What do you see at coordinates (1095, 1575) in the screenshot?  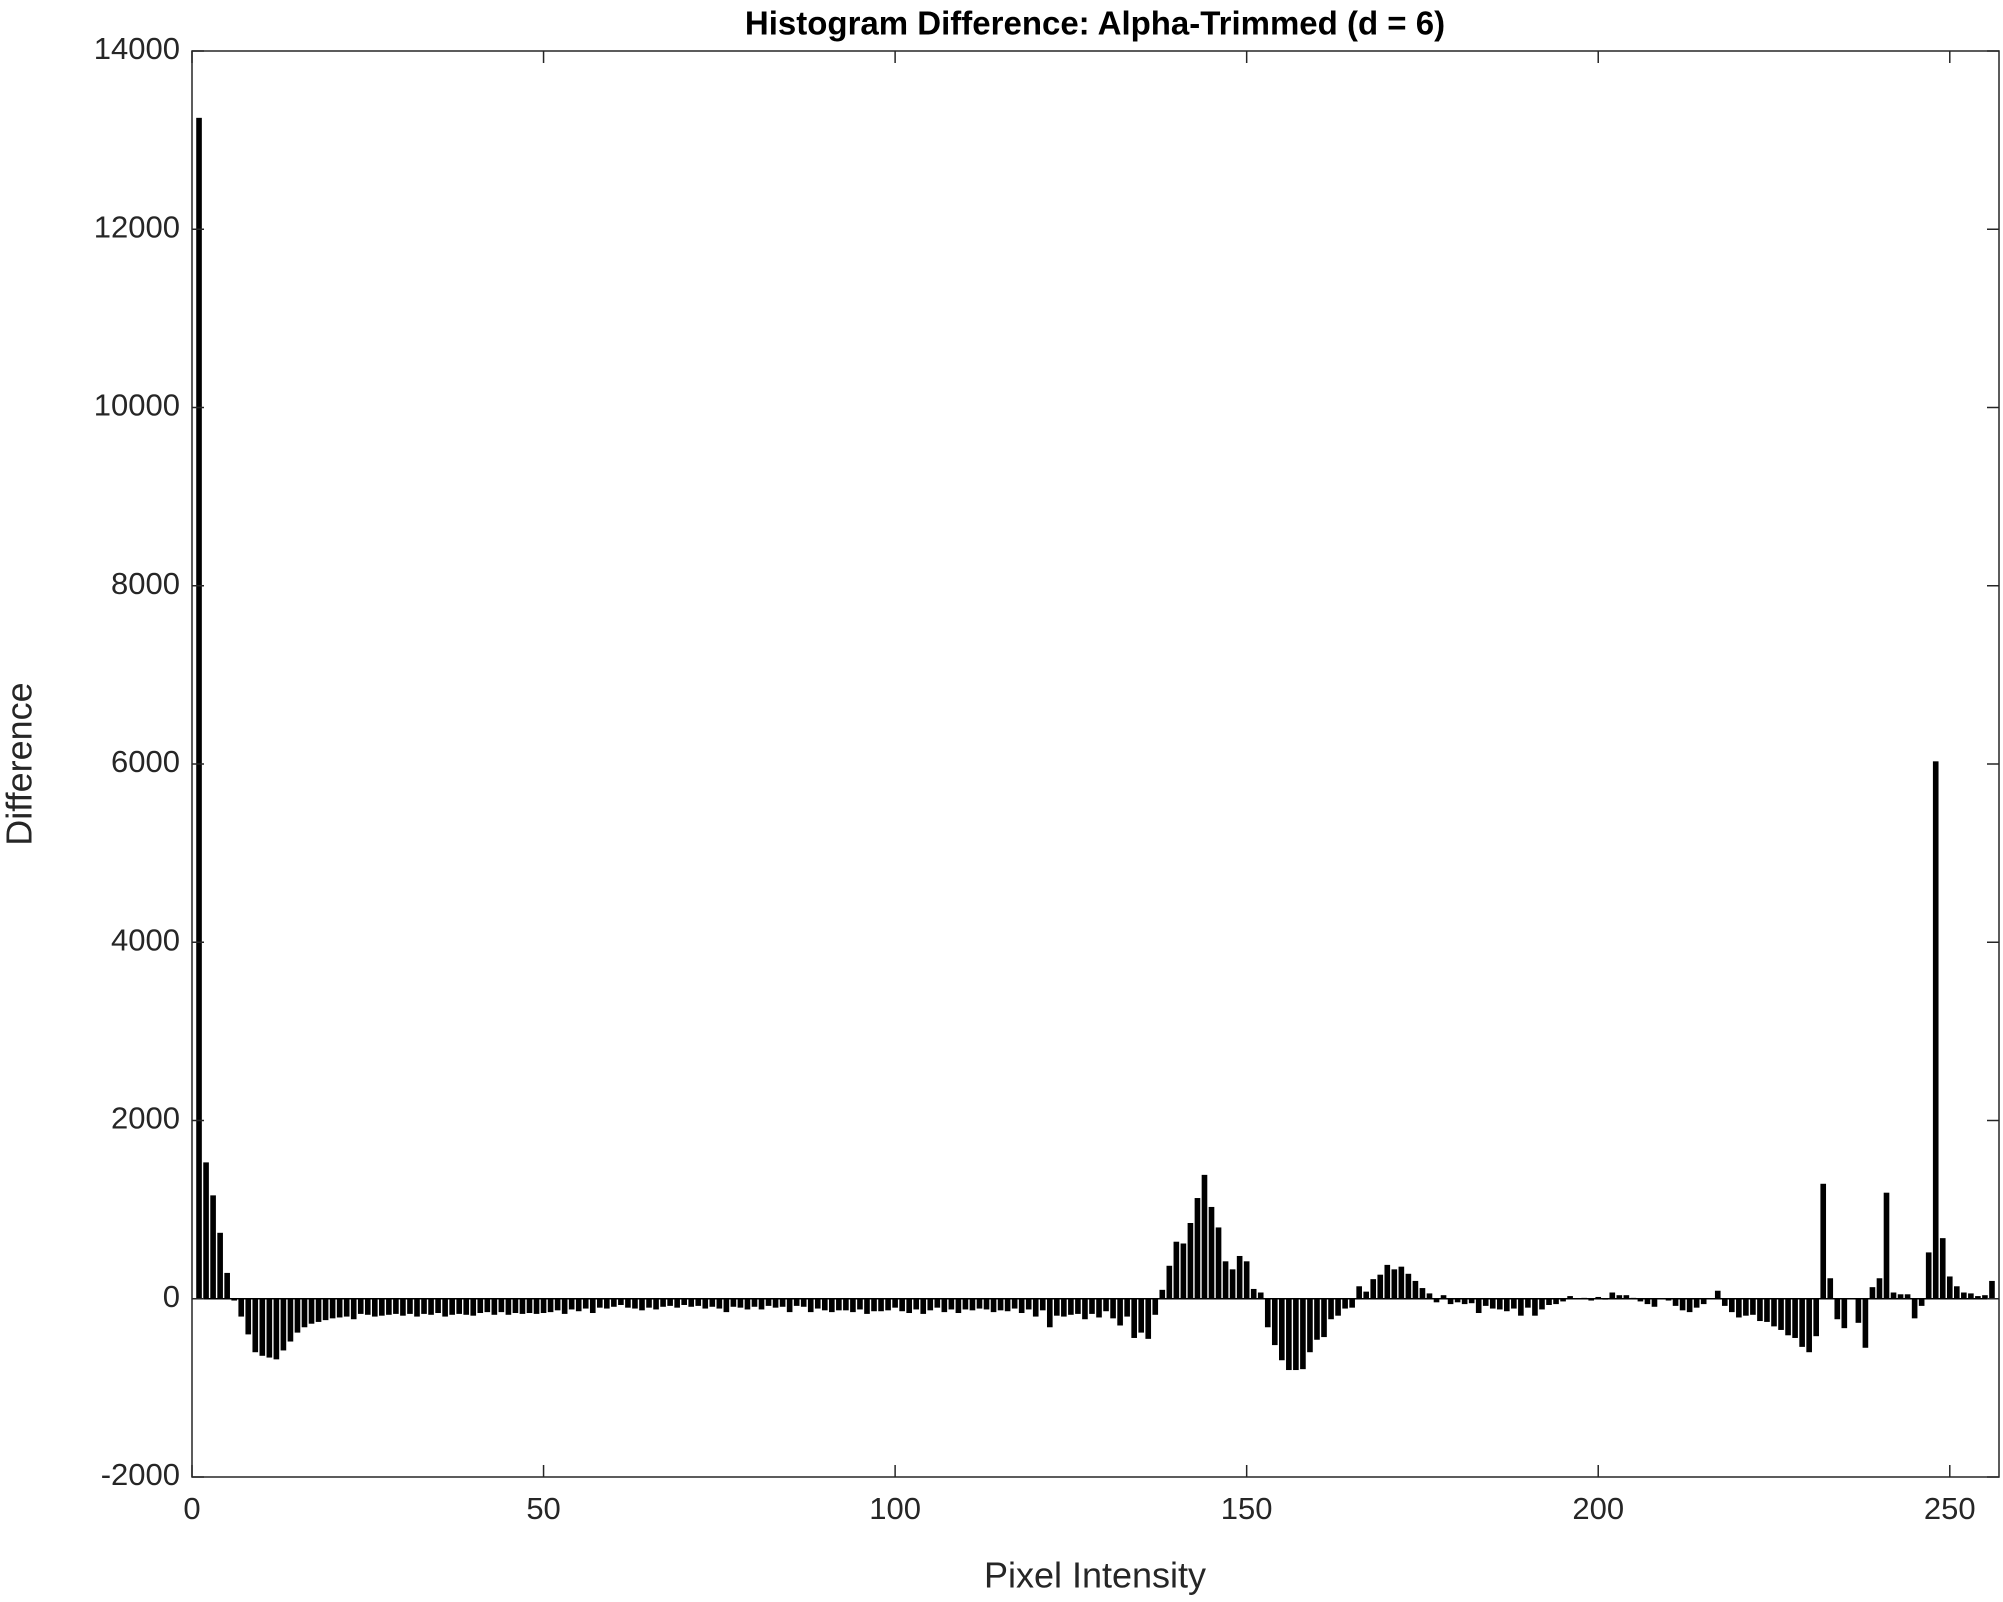 I see `x-axis-label: Pixel Intensity` at bounding box center [1095, 1575].